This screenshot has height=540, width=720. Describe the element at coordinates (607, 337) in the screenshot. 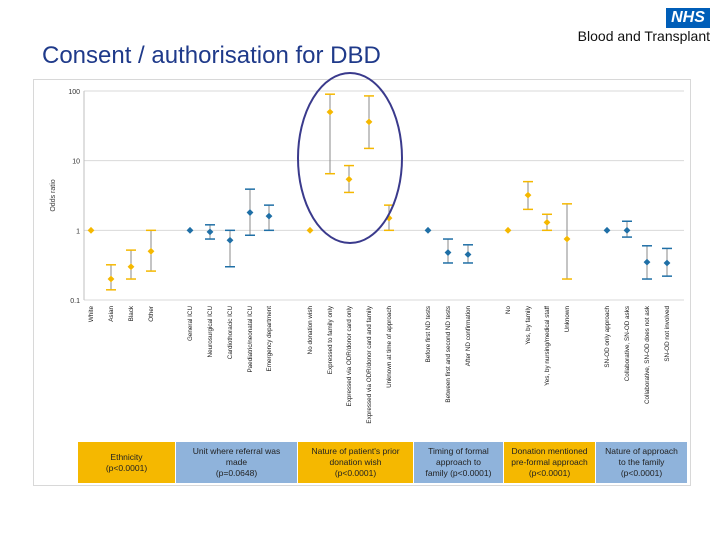

I see `x-tick-label: SN-OD only approach` at that location.